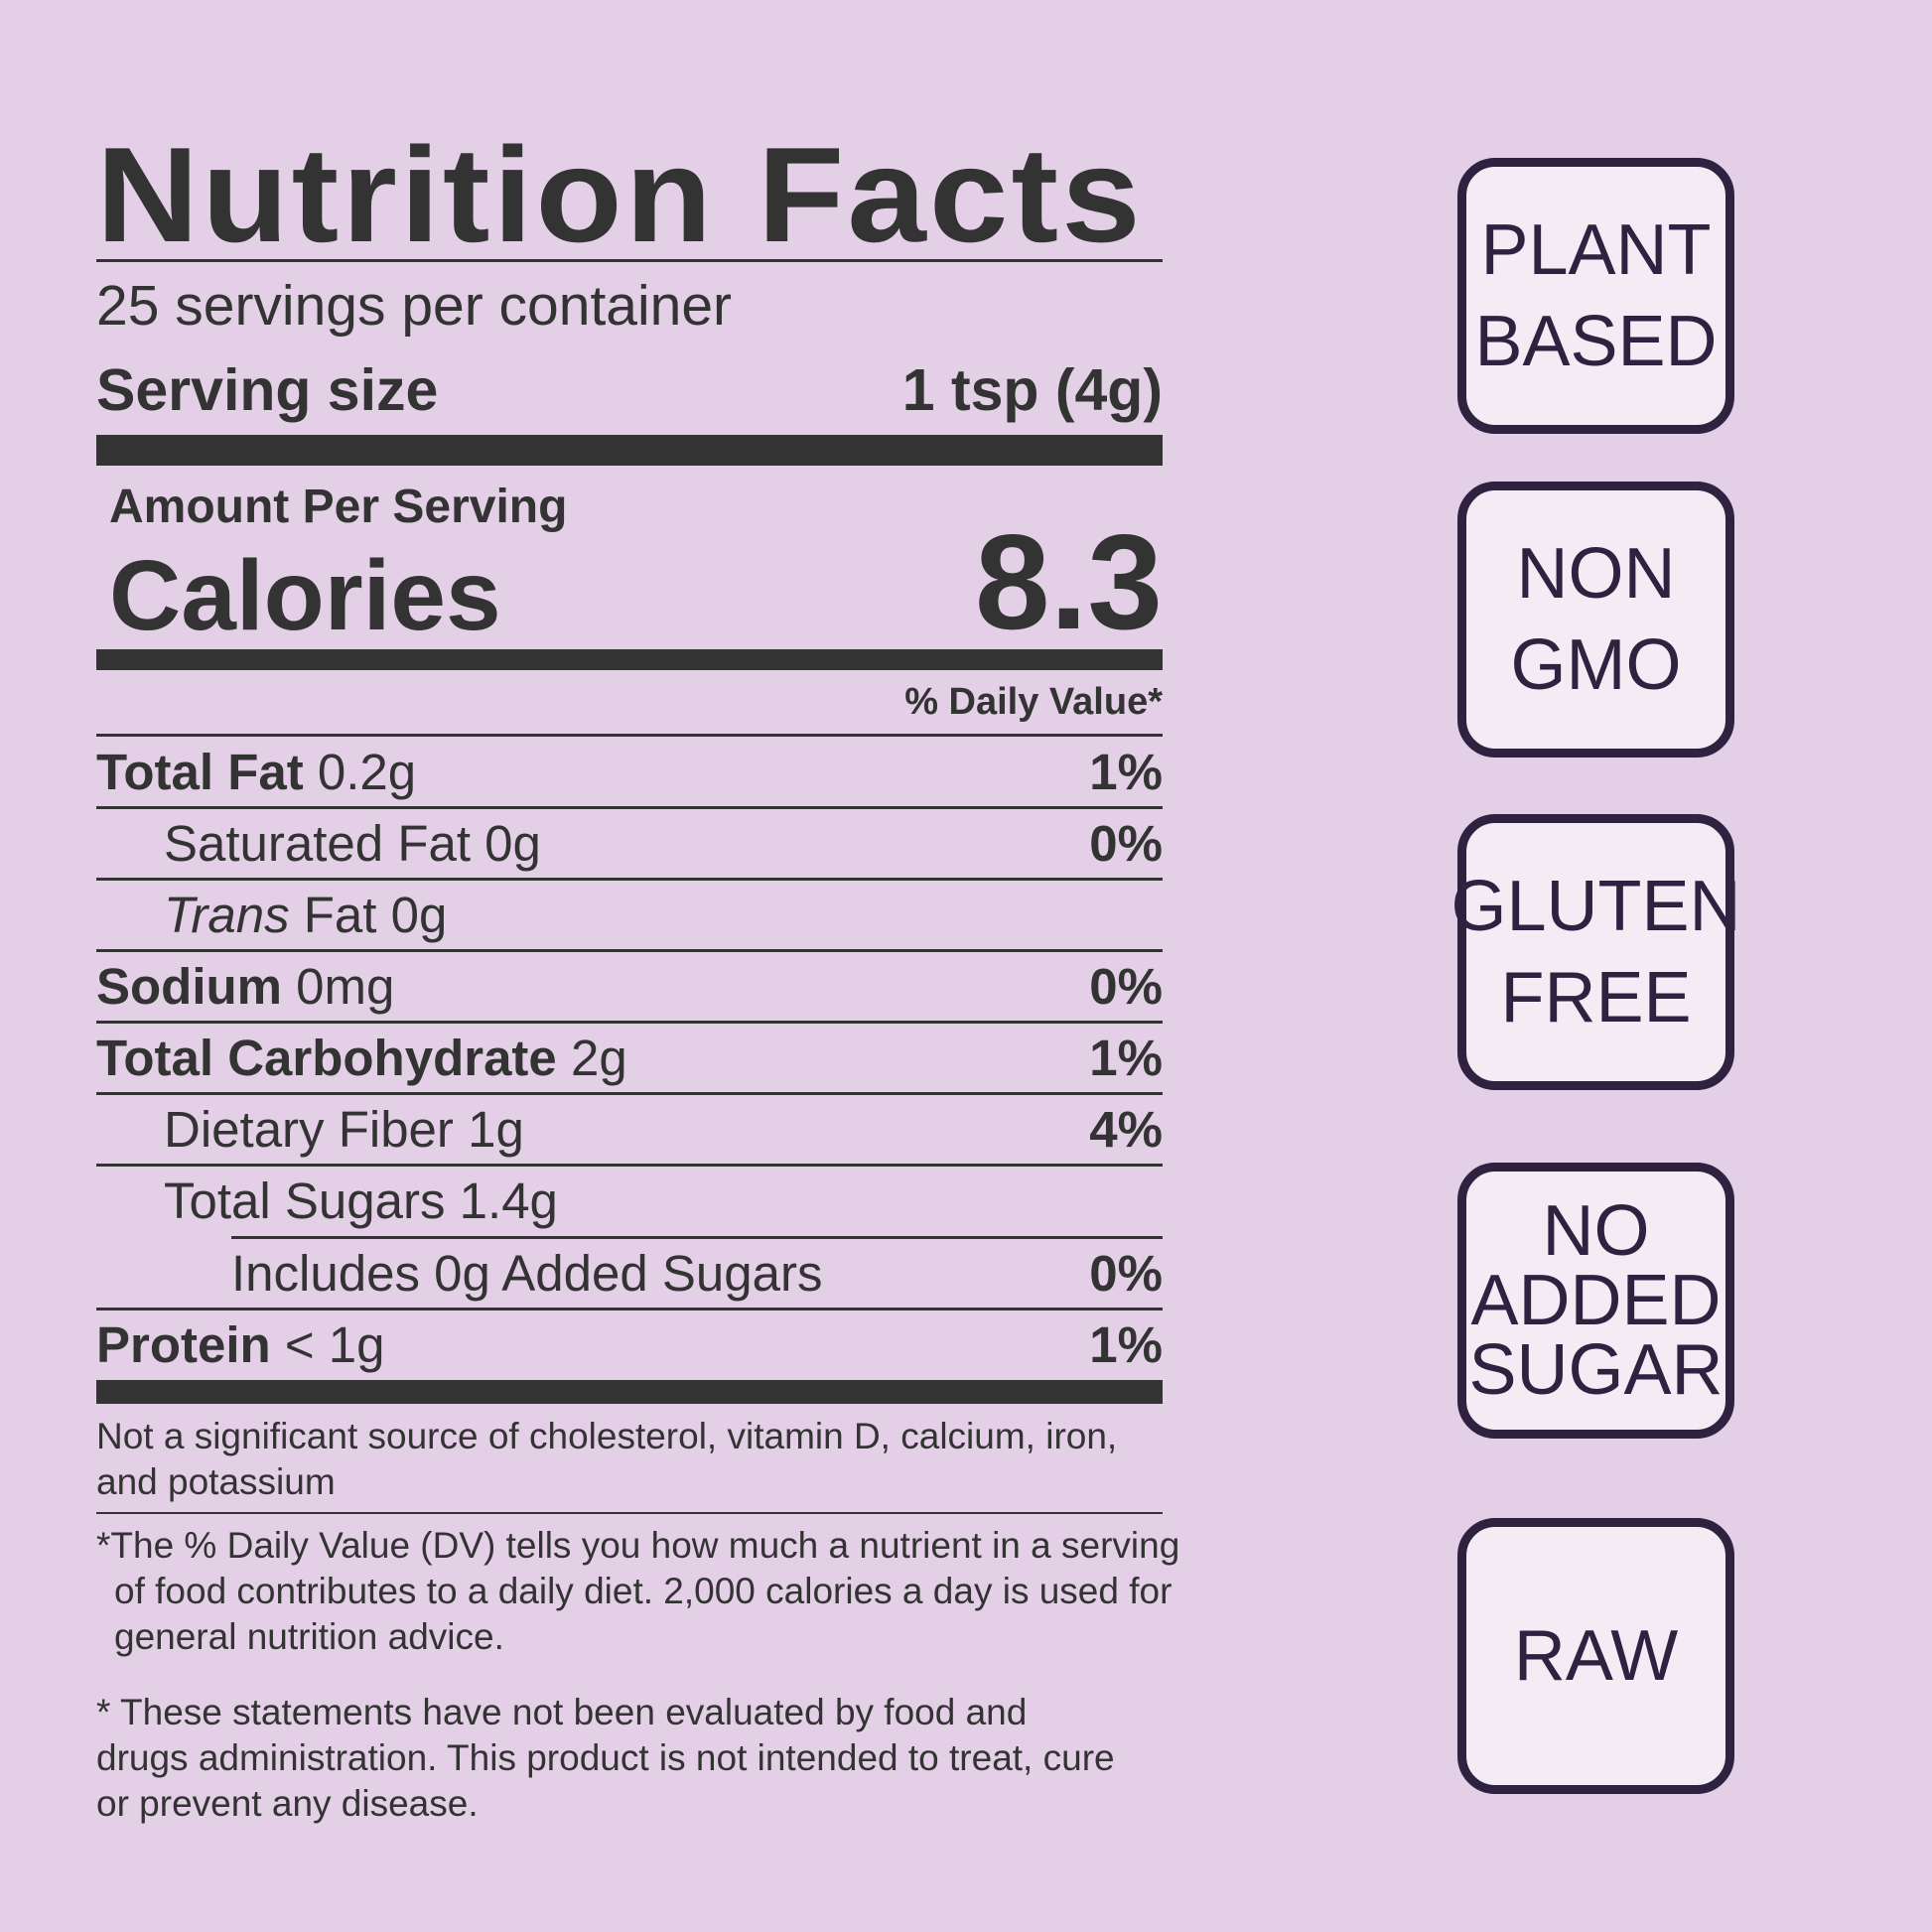 The width and height of the screenshot is (1932, 1932). I want to click on badge-text: GLUTEN, so click(1595, 906).